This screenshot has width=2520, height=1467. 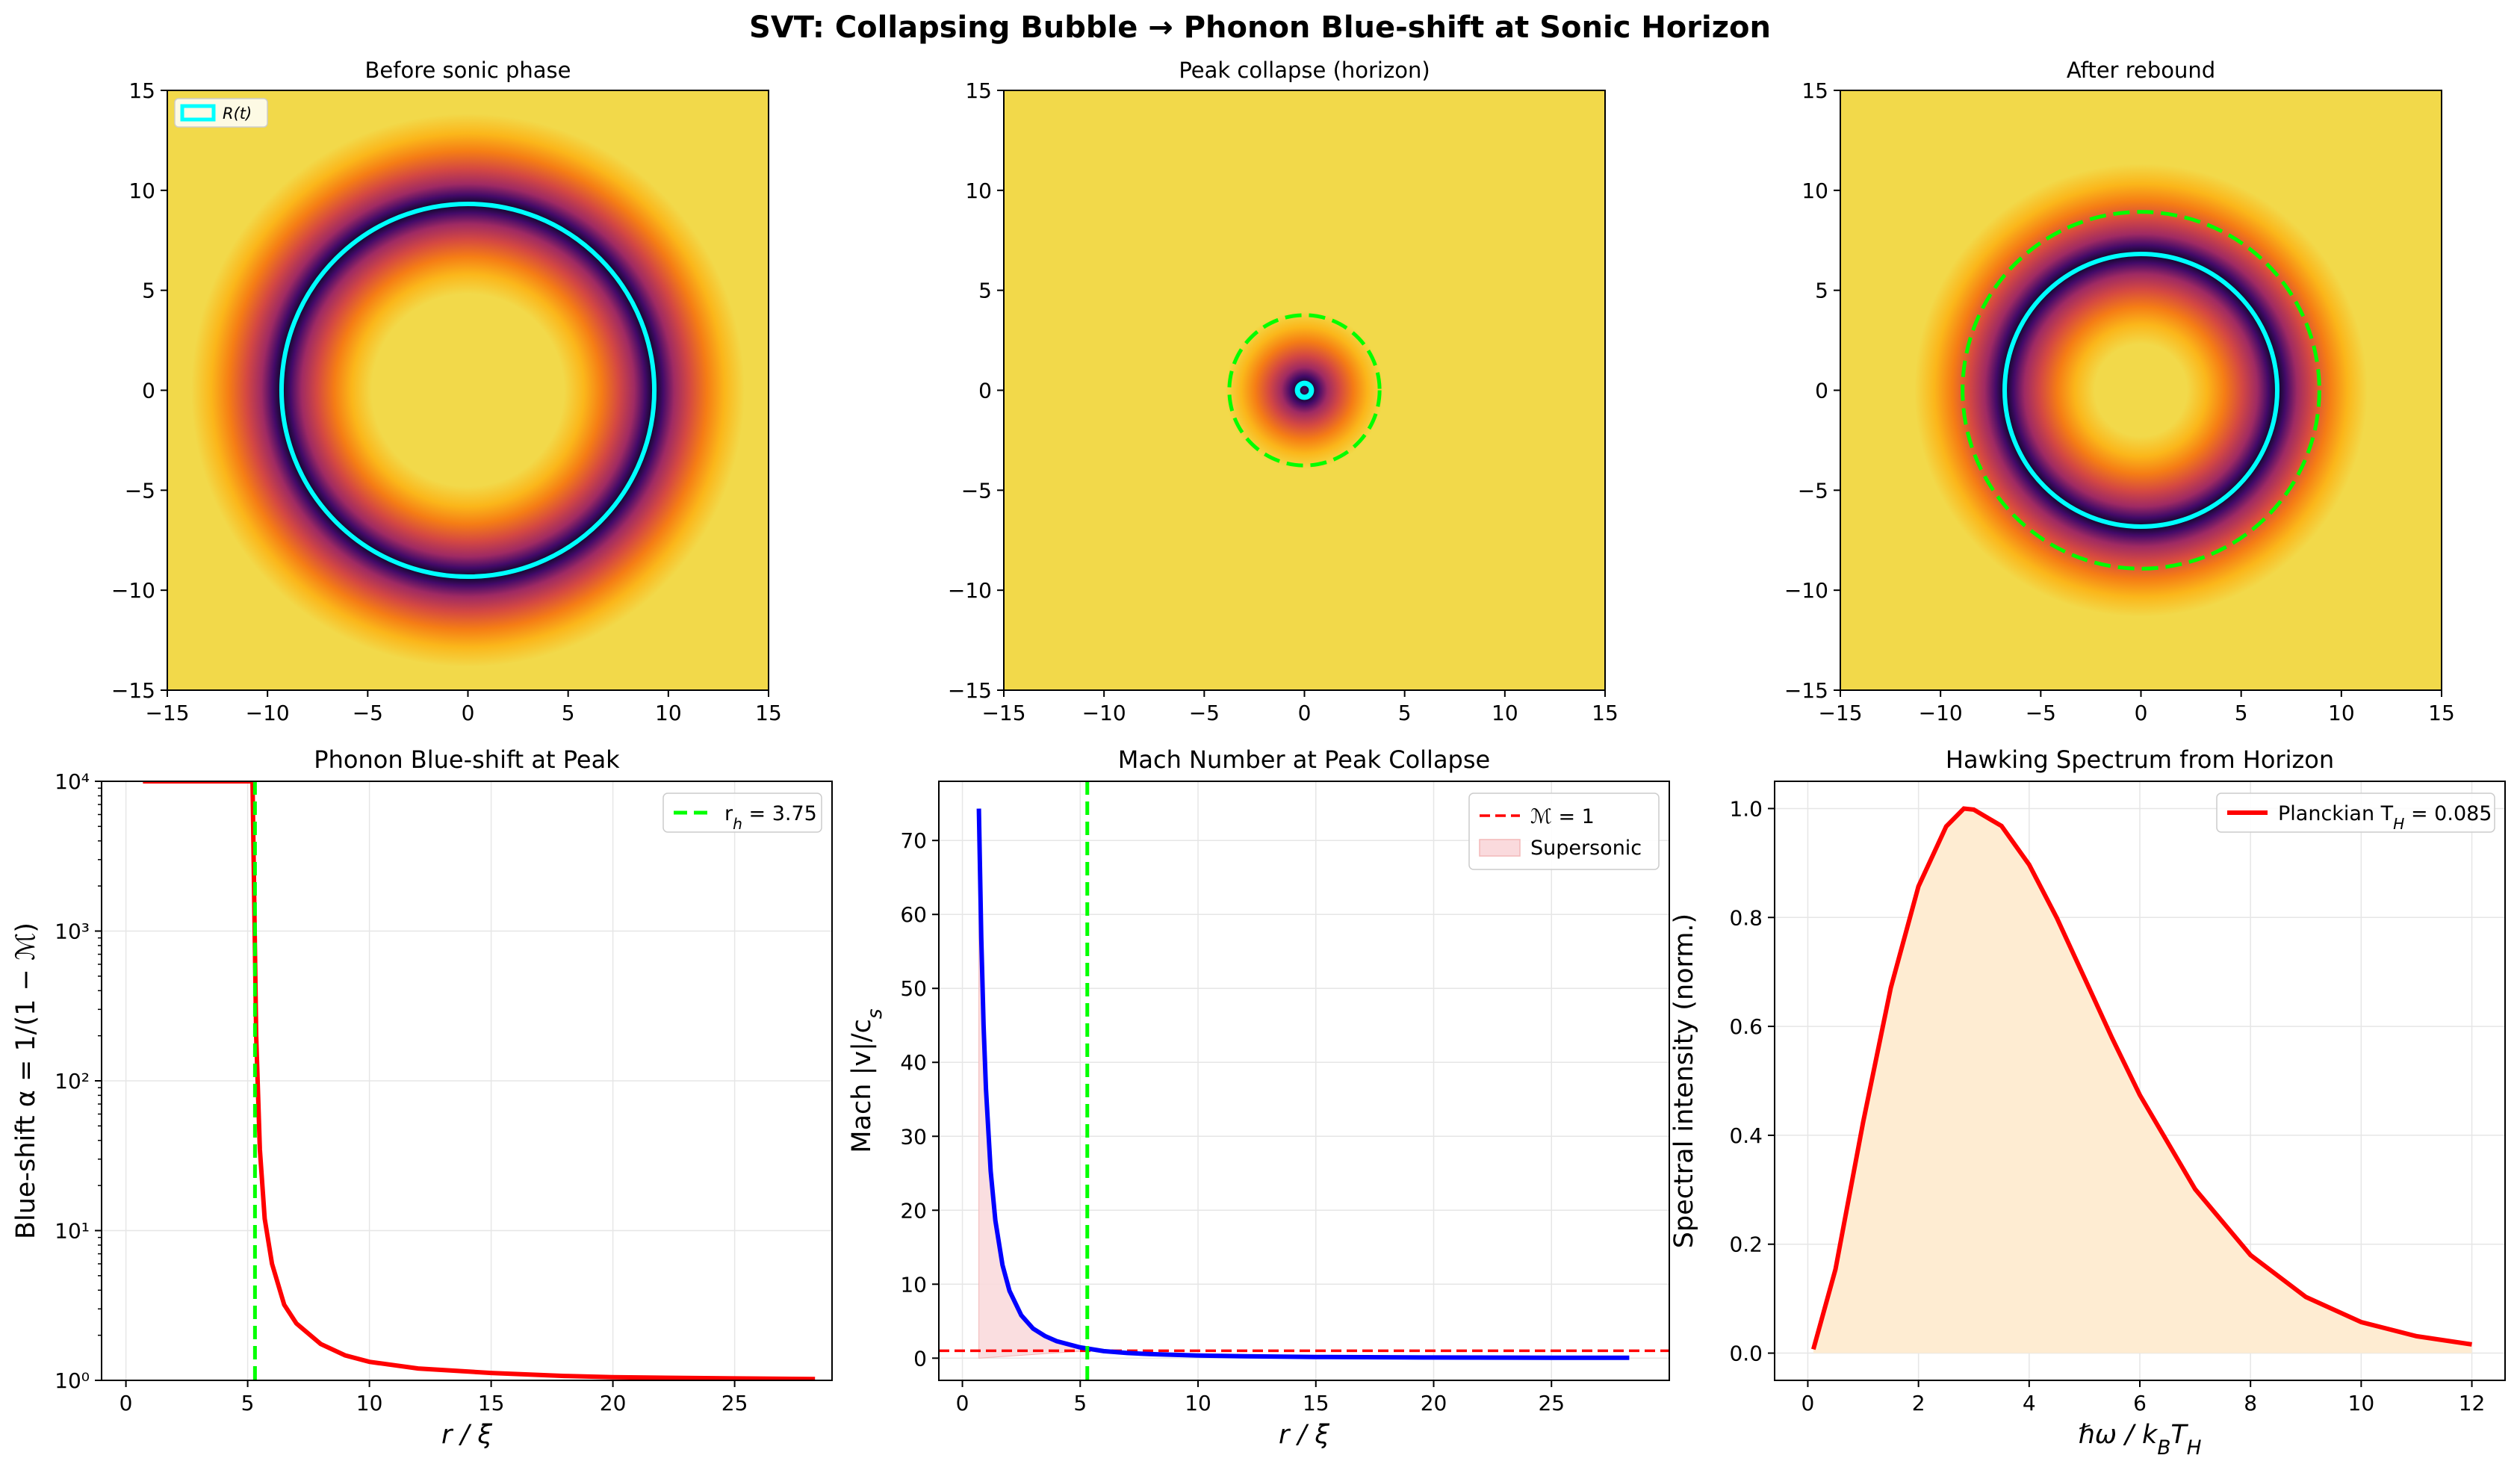 What do you see at coordinates (1746, 1244) in the screenshot?
I see `y-tick-label: 0.2` at bounding box center [1746, 1244].